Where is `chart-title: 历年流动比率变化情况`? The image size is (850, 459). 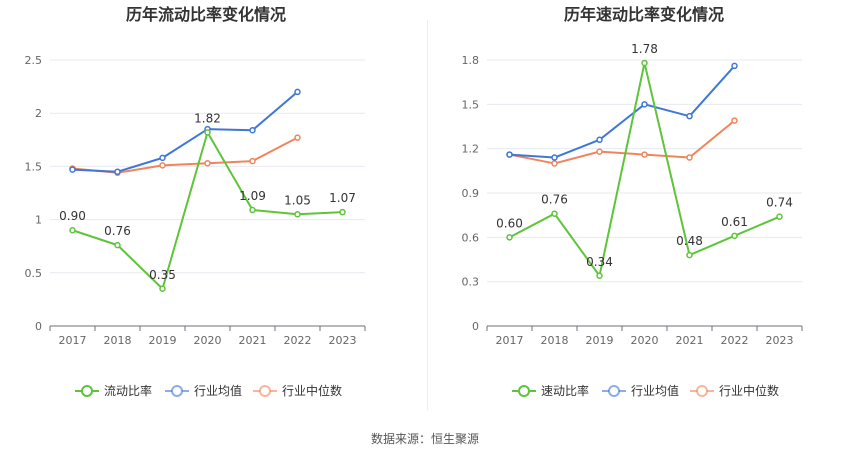
chart-title: 历年流动比率变化情况 is located at coordinates (206, 14).